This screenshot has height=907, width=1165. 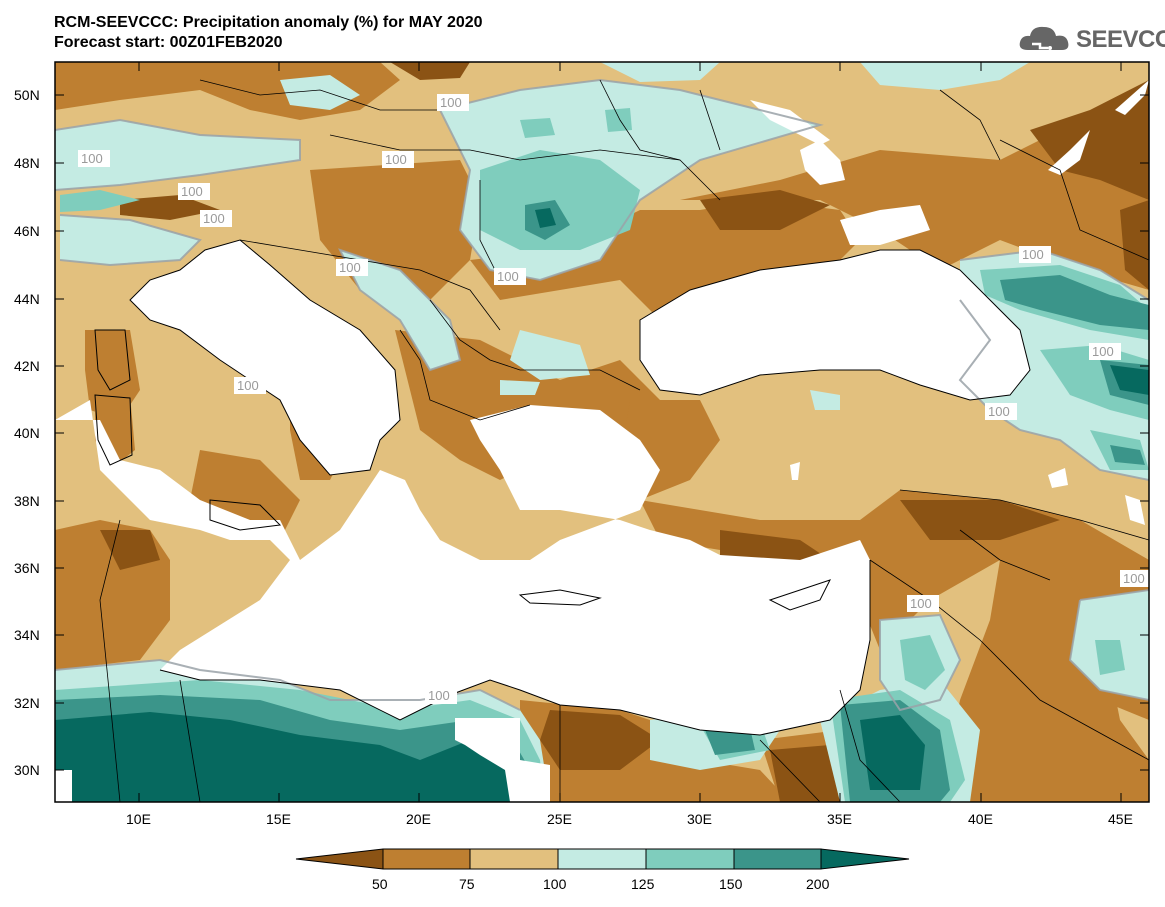 I want to click on lat-tick-label: 46N, so click(x=27, y=231).